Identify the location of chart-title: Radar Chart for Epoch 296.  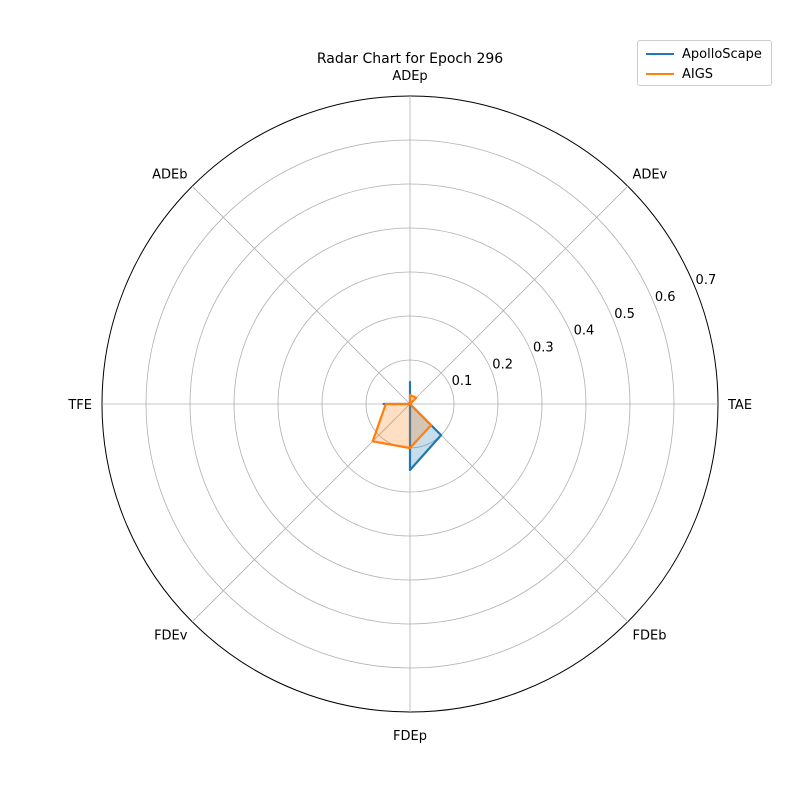
(410, 59).